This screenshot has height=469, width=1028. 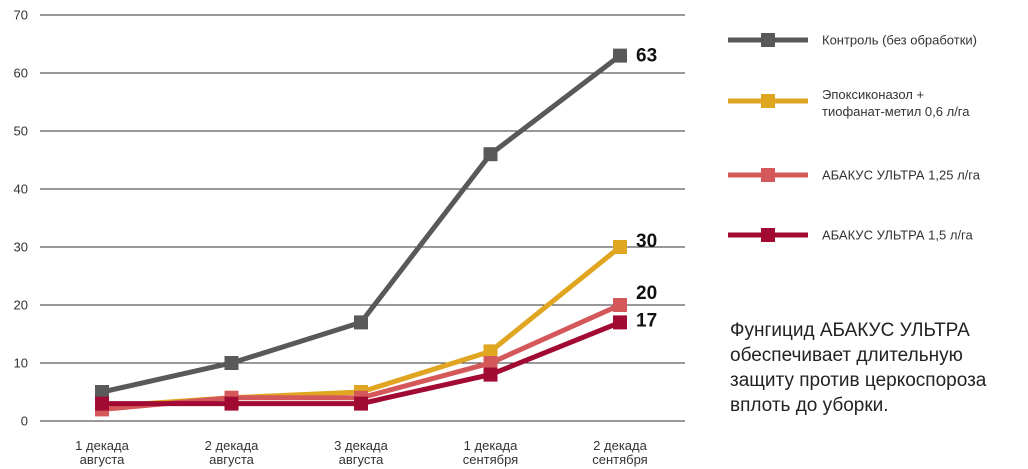 What do you see at coordinates (898, 235) in the screenshot?
I see `legend-label: АБАКУС УЛЬТРА 1,5 л/га` at bounding box center [898, 235].